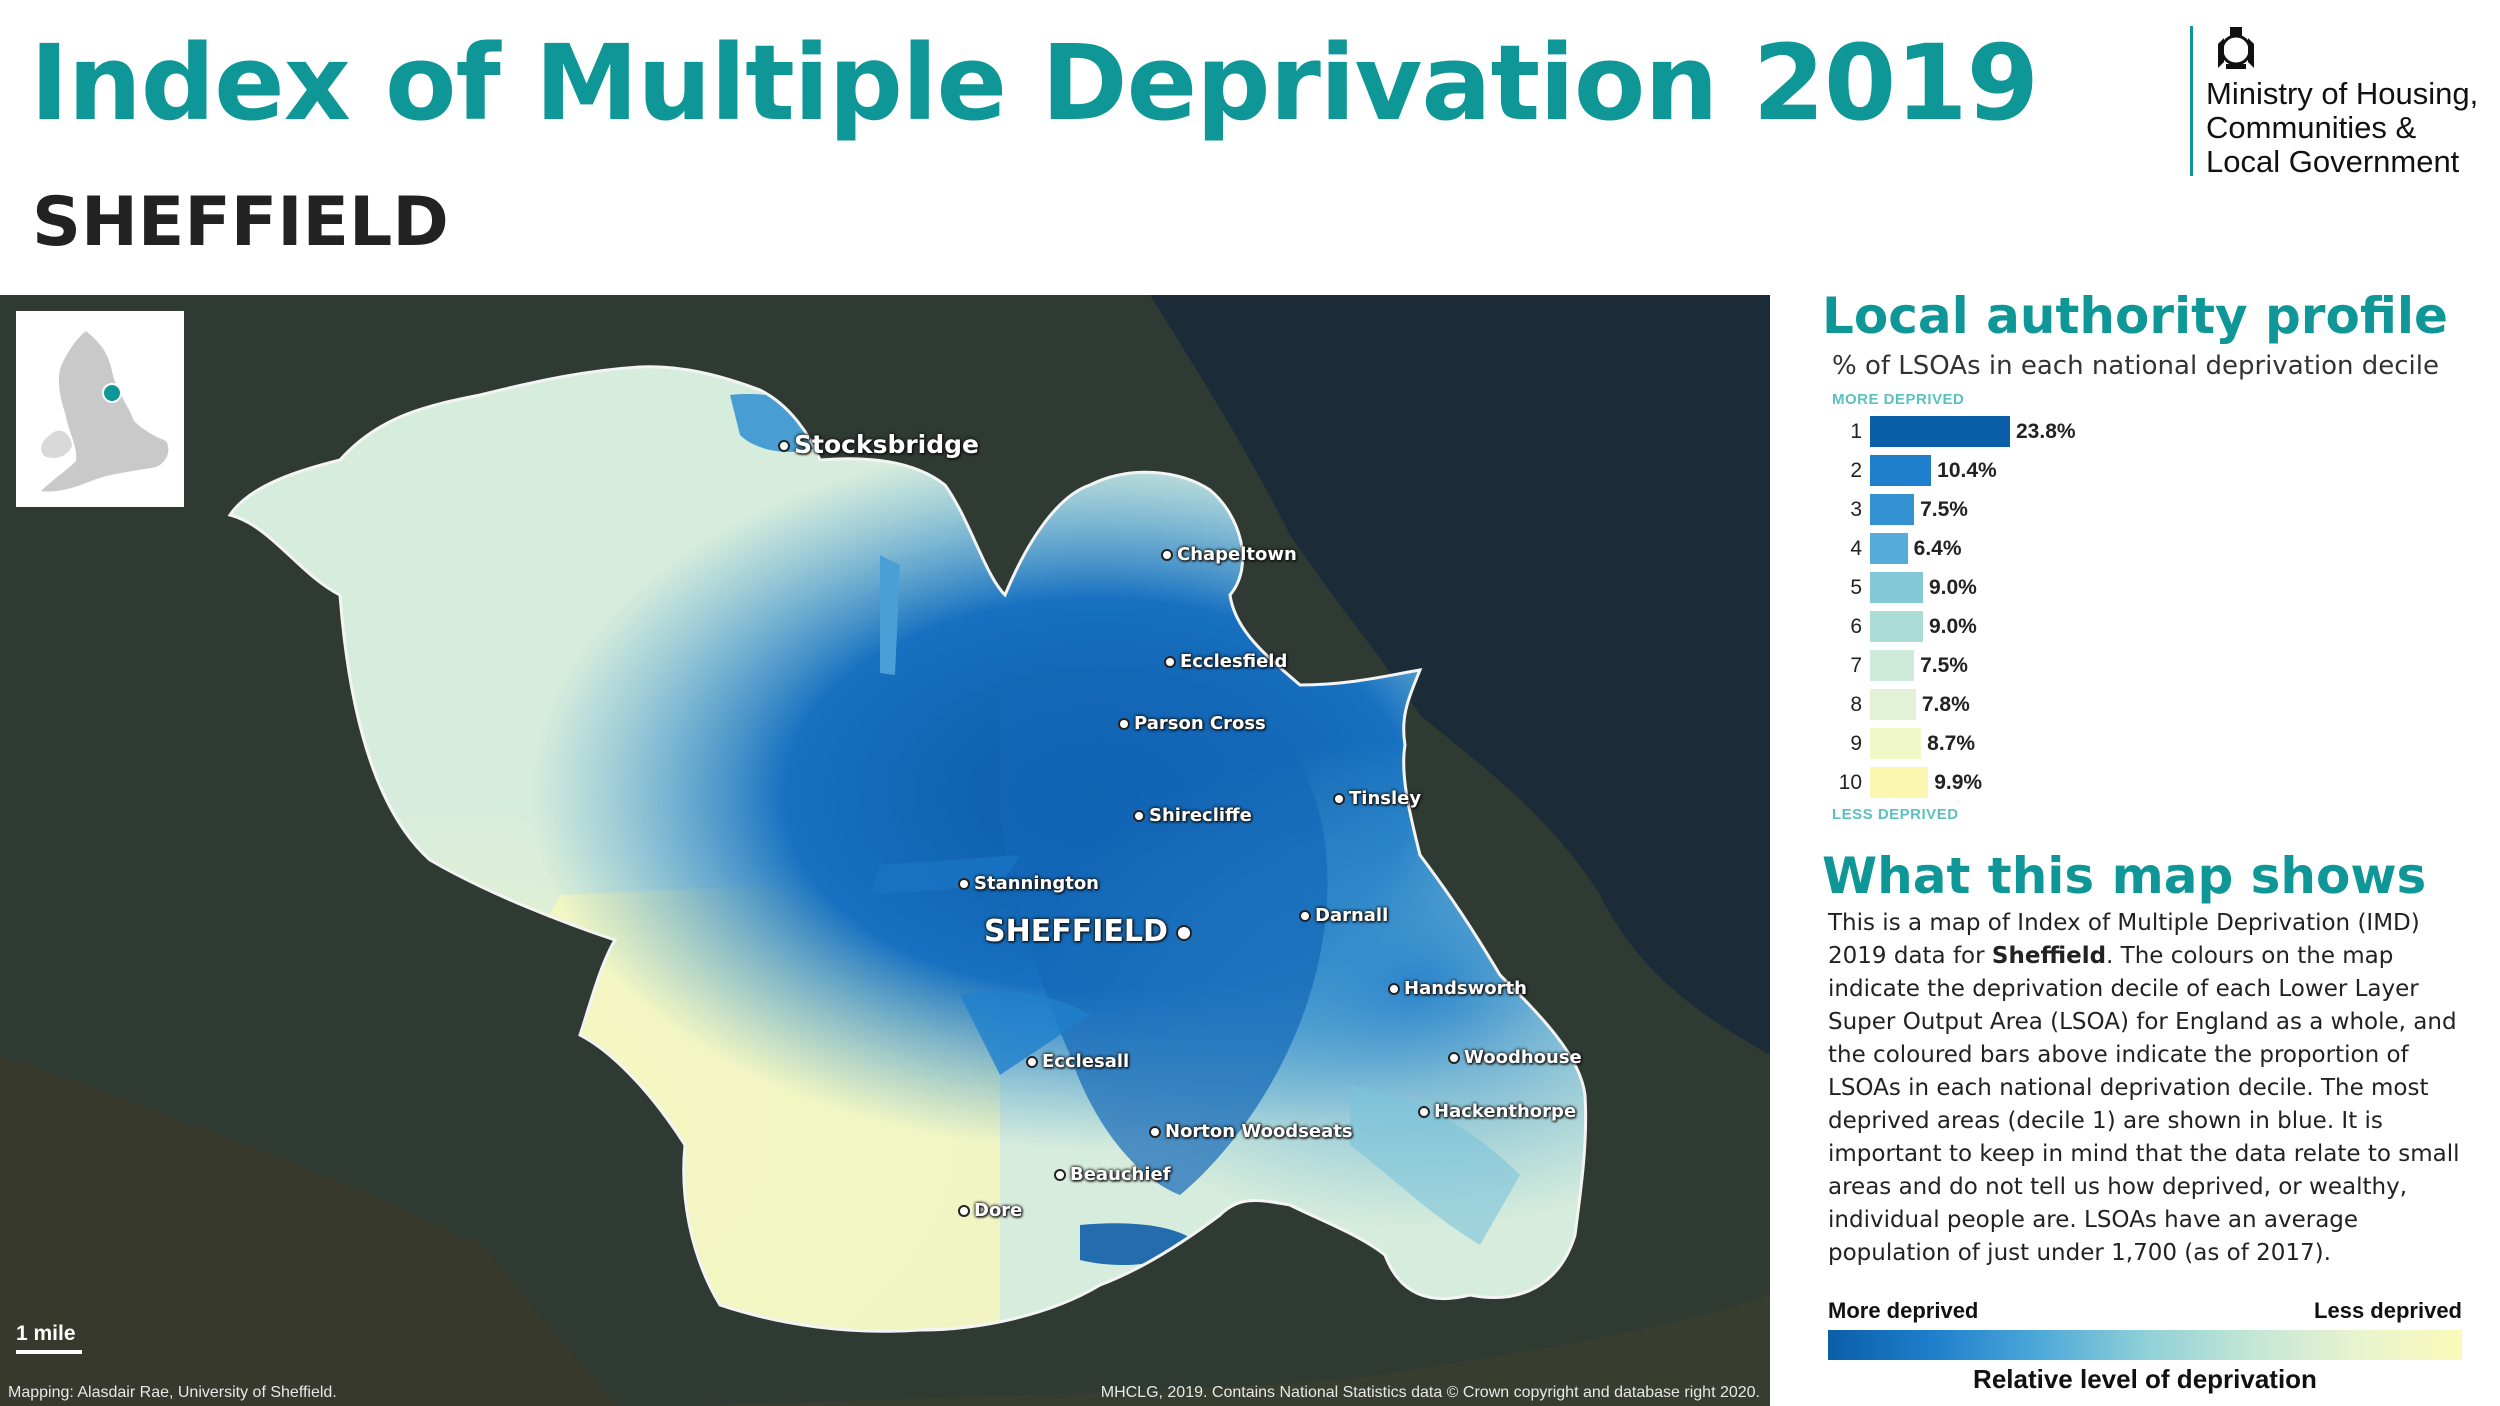  Describe the element at coordinates (1850, 782) in the screenshot. I see `decile-number: 10` at that location.